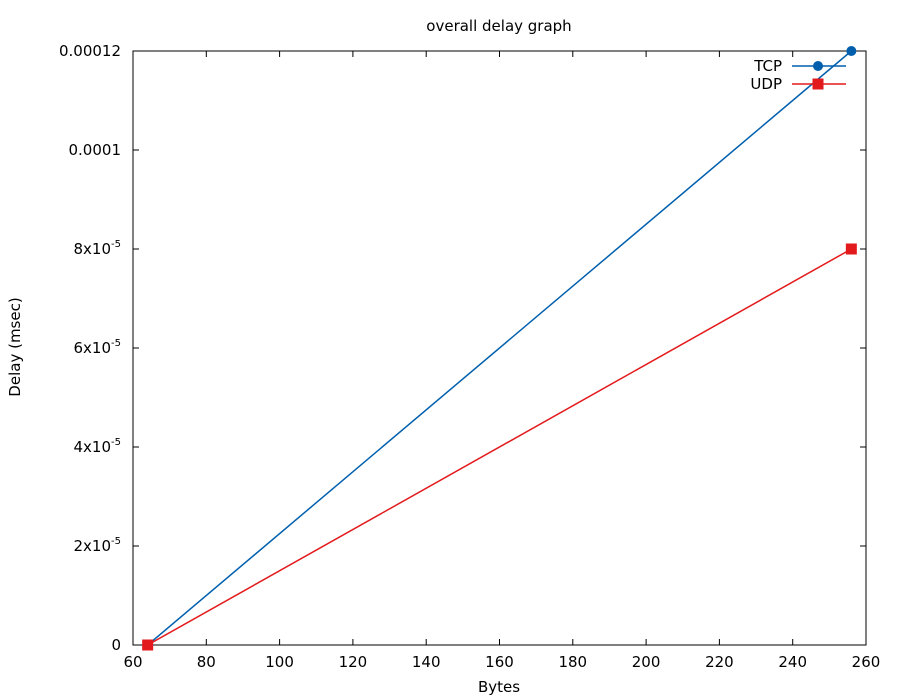 Image resolution: width=900 pixels, height=700 pixels. What do you see at coordinates (93, 447) in the screenshot?
I see `y-tick-mantissa: 4x10` at bounding box center [93, 447].